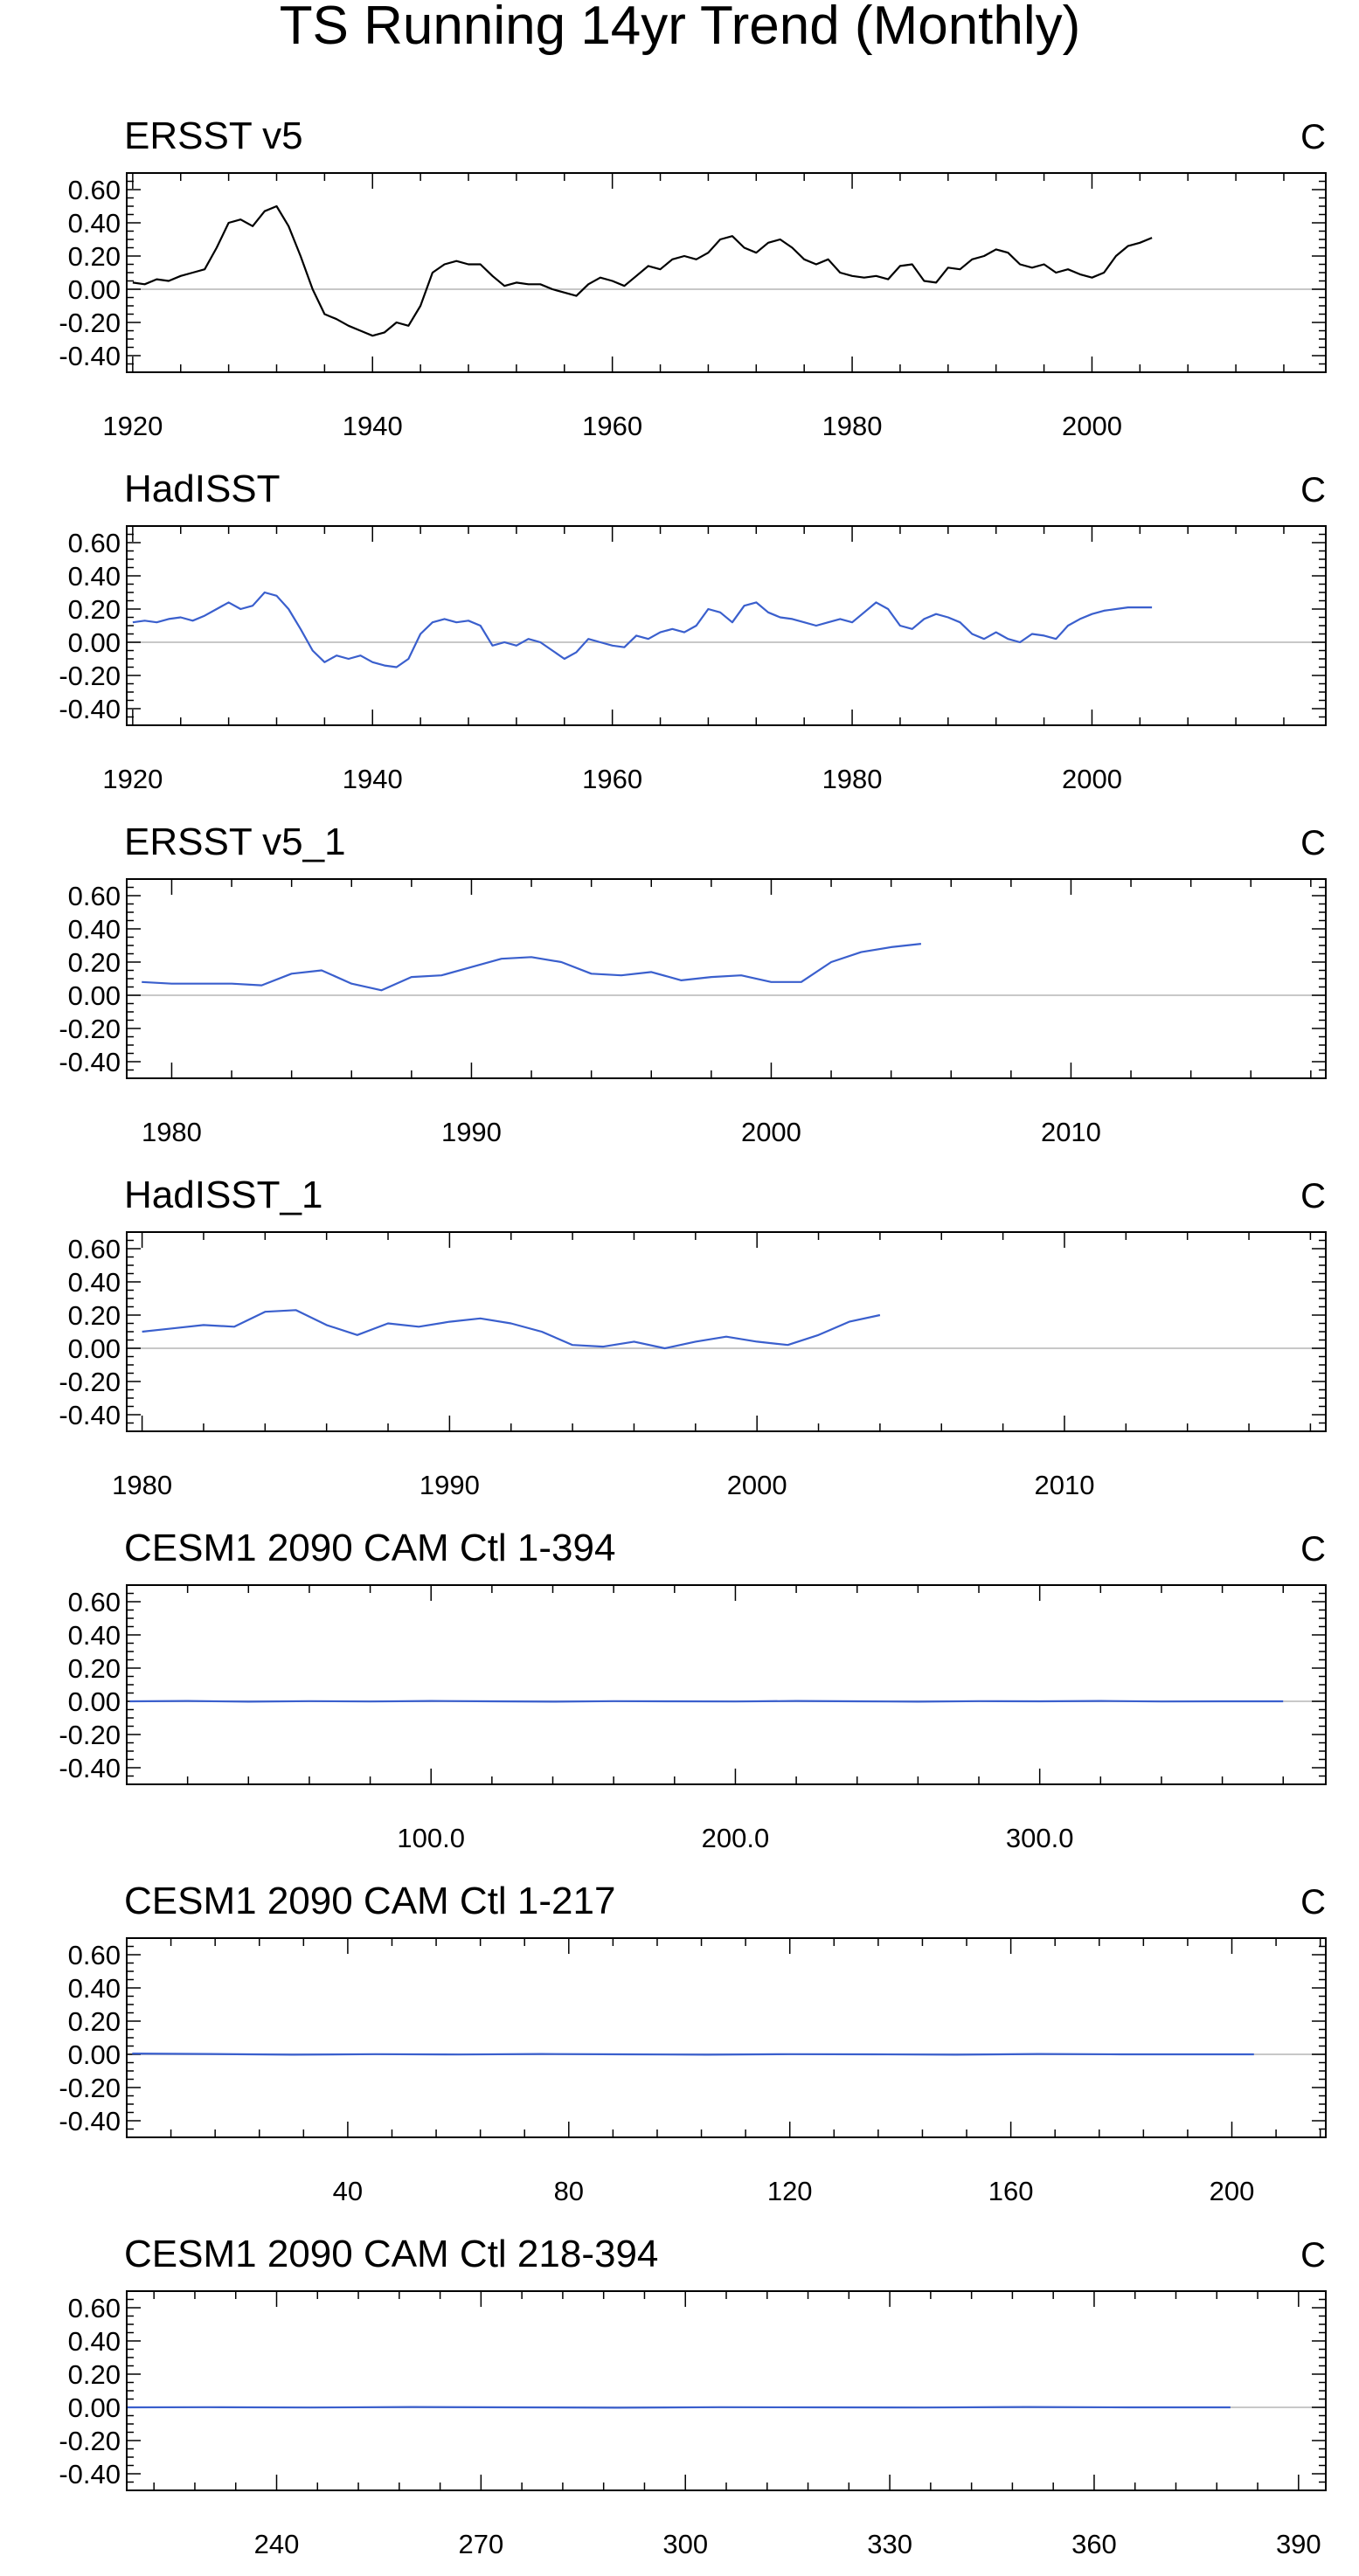  Describe the element at coordinates (202, 488) in the screenshot. I see `panel-title: HadISST` at that location.